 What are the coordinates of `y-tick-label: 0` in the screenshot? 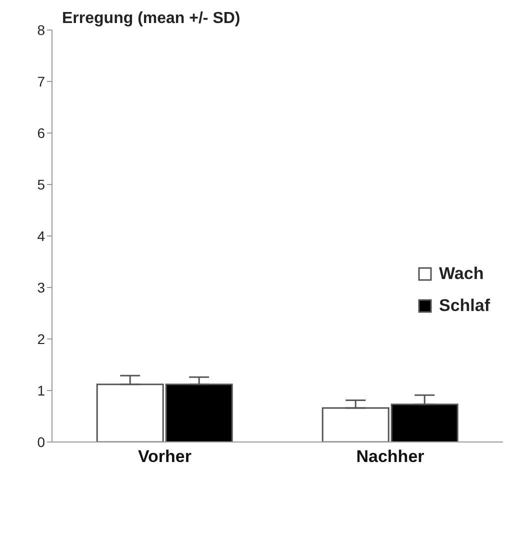 It's located at (41, 442).